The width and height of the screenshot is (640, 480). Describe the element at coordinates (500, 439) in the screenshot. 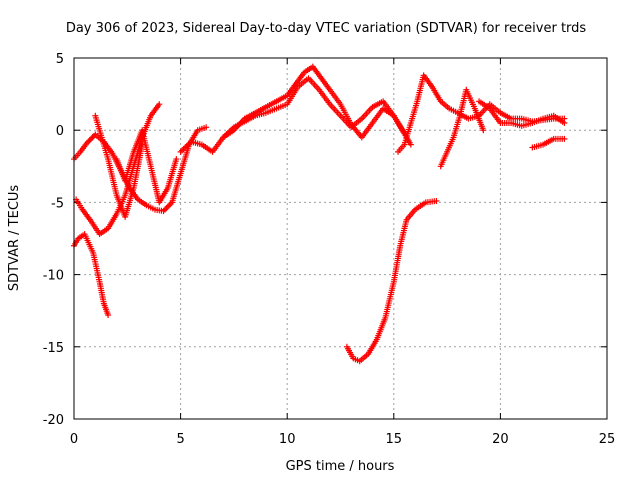

I see `x-tick-label: 20` at that location.